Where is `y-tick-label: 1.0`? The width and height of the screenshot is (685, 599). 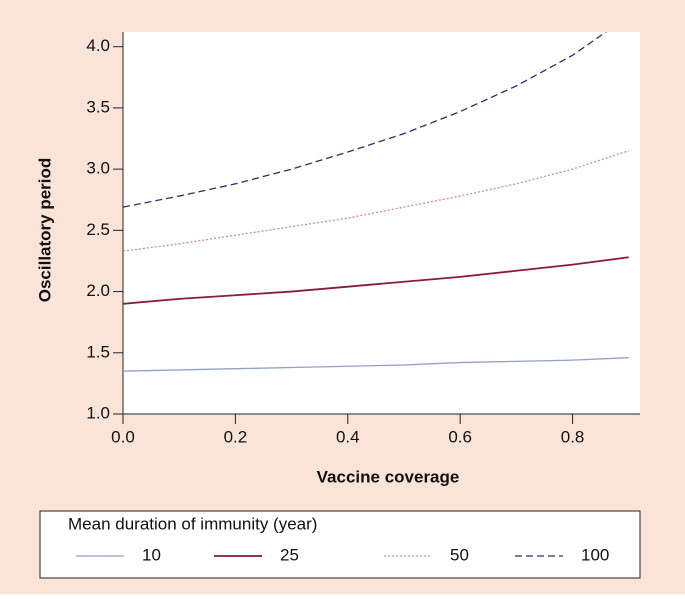
y-tick-label: 1.0 is located at coordinates (98, 412).